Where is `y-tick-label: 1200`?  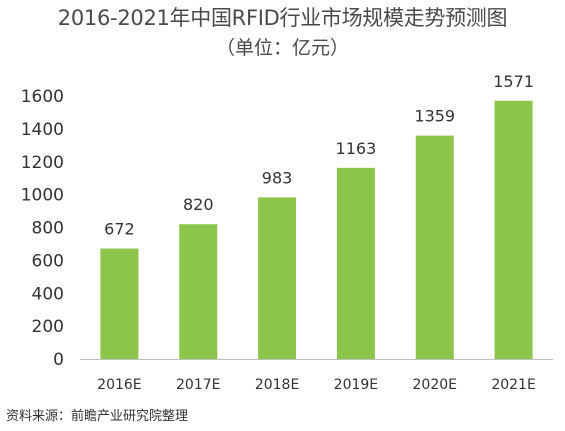 y-tick-label: 1200 is located at coordinates (42, 163).